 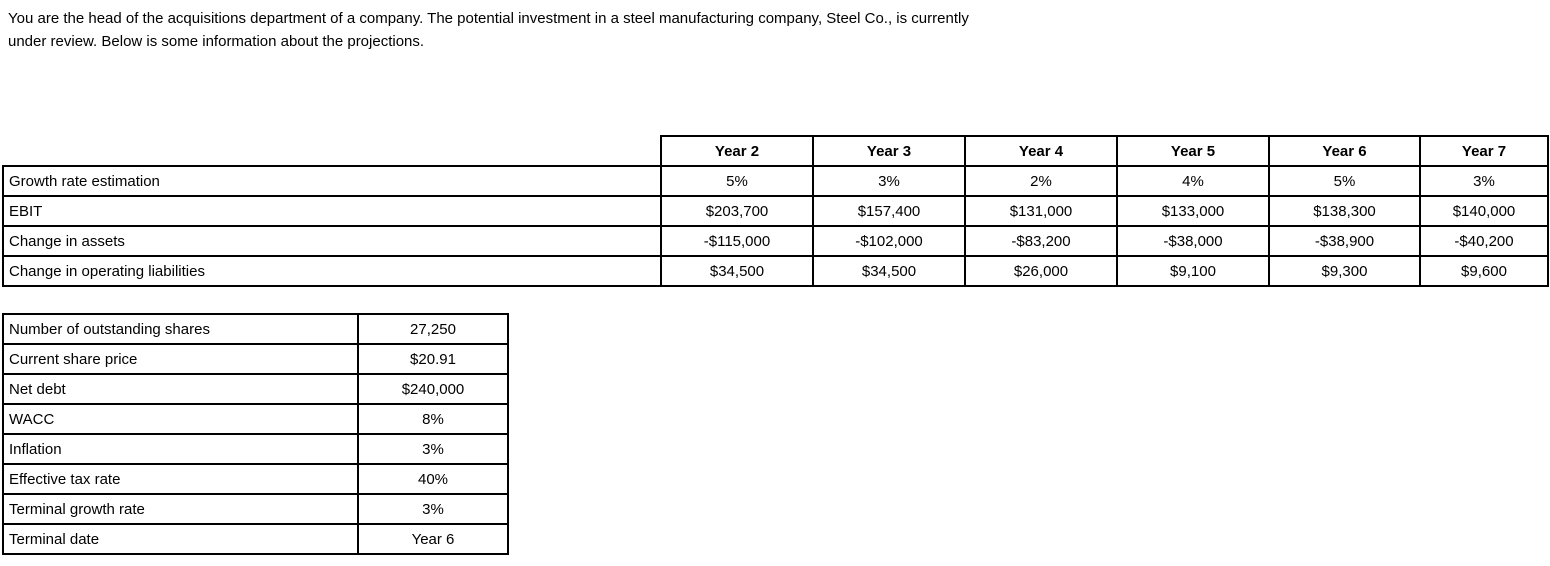 What do you see at coordinates (1484, 211) in the screenshot?
I see `ebit-year7: $140,000` at bounding box center [1484, 211].